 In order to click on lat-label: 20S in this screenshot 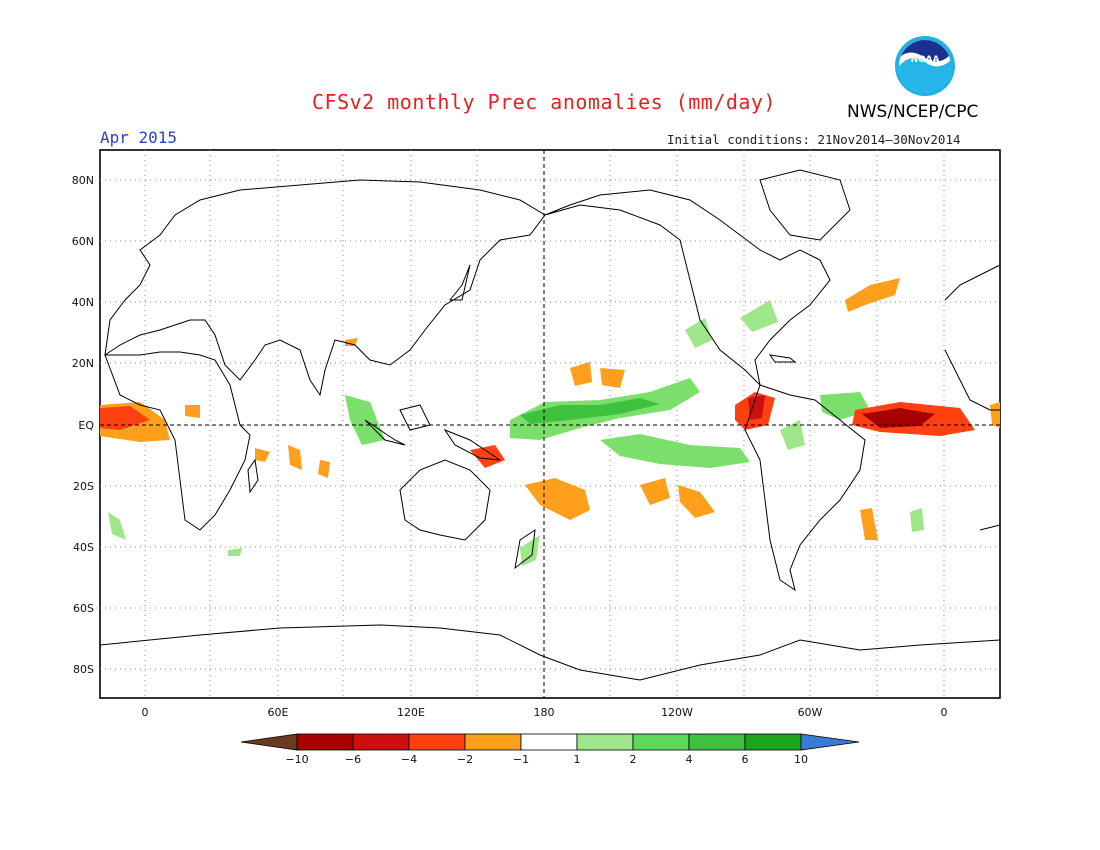, I will do `click(83, 486)`.